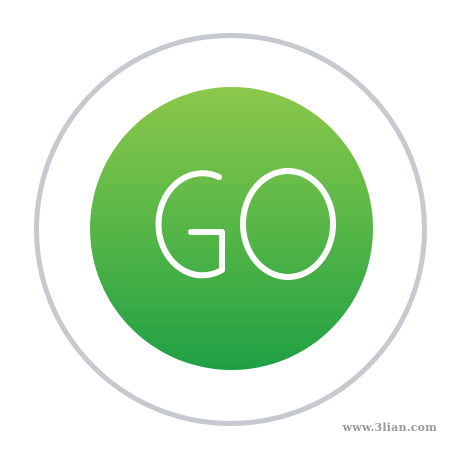  Describe the element at coordinates (389, 427) in the screenshot. I see `watermark: www.3lian.com` at that location.